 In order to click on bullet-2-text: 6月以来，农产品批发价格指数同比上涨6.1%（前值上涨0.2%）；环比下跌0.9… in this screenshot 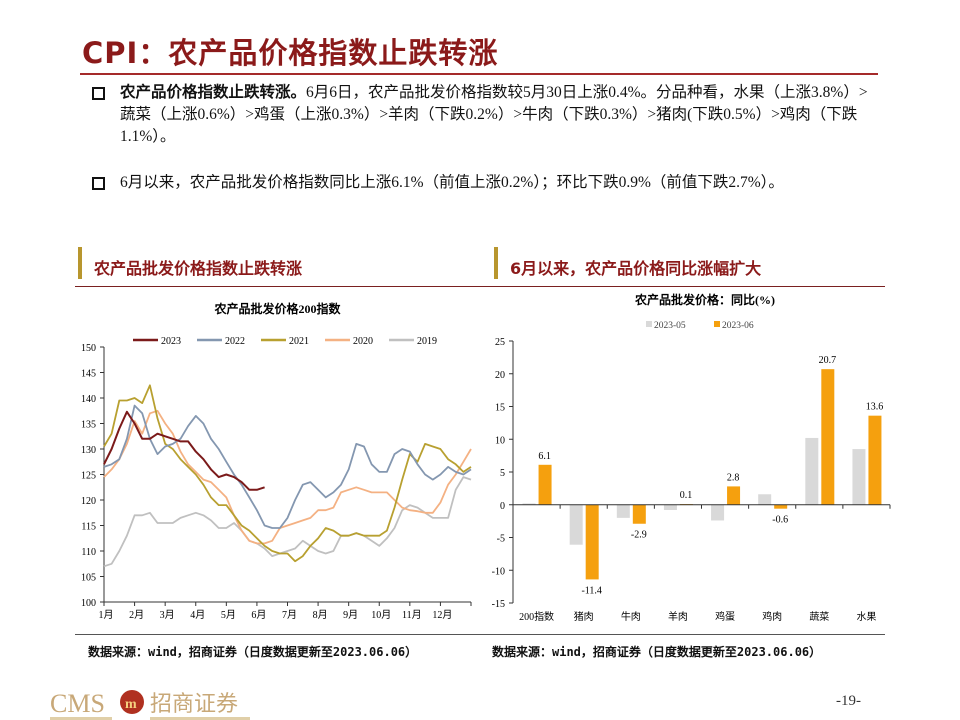, I will do `click(452, 182)`.